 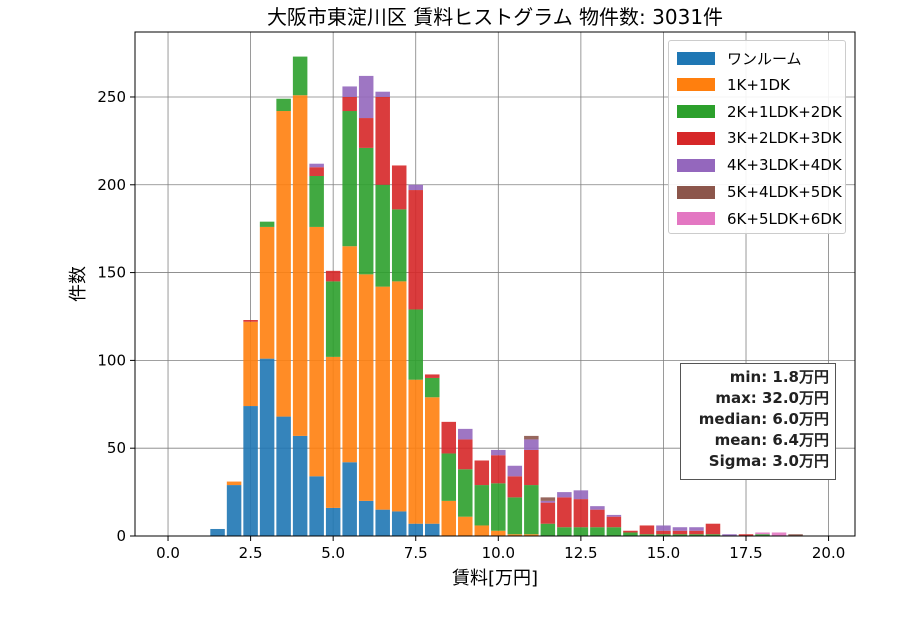 I want to click on legend-label: 4K+3LDK+4DK, so click(x=784, y=165).